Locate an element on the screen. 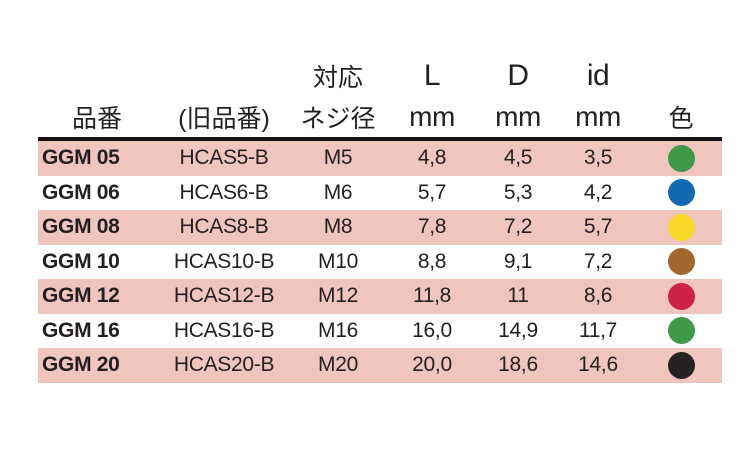 This screenshot has height=450, width=750. cell-old-part-no: HCAS16-B is located at coordinates (224, 330).